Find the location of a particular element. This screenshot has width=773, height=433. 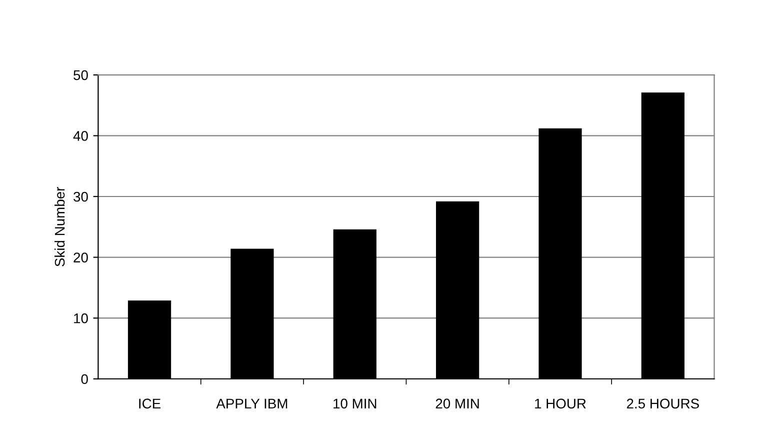

x-tick-label: 2.5 HOURS is located at coordinates (662, 403).